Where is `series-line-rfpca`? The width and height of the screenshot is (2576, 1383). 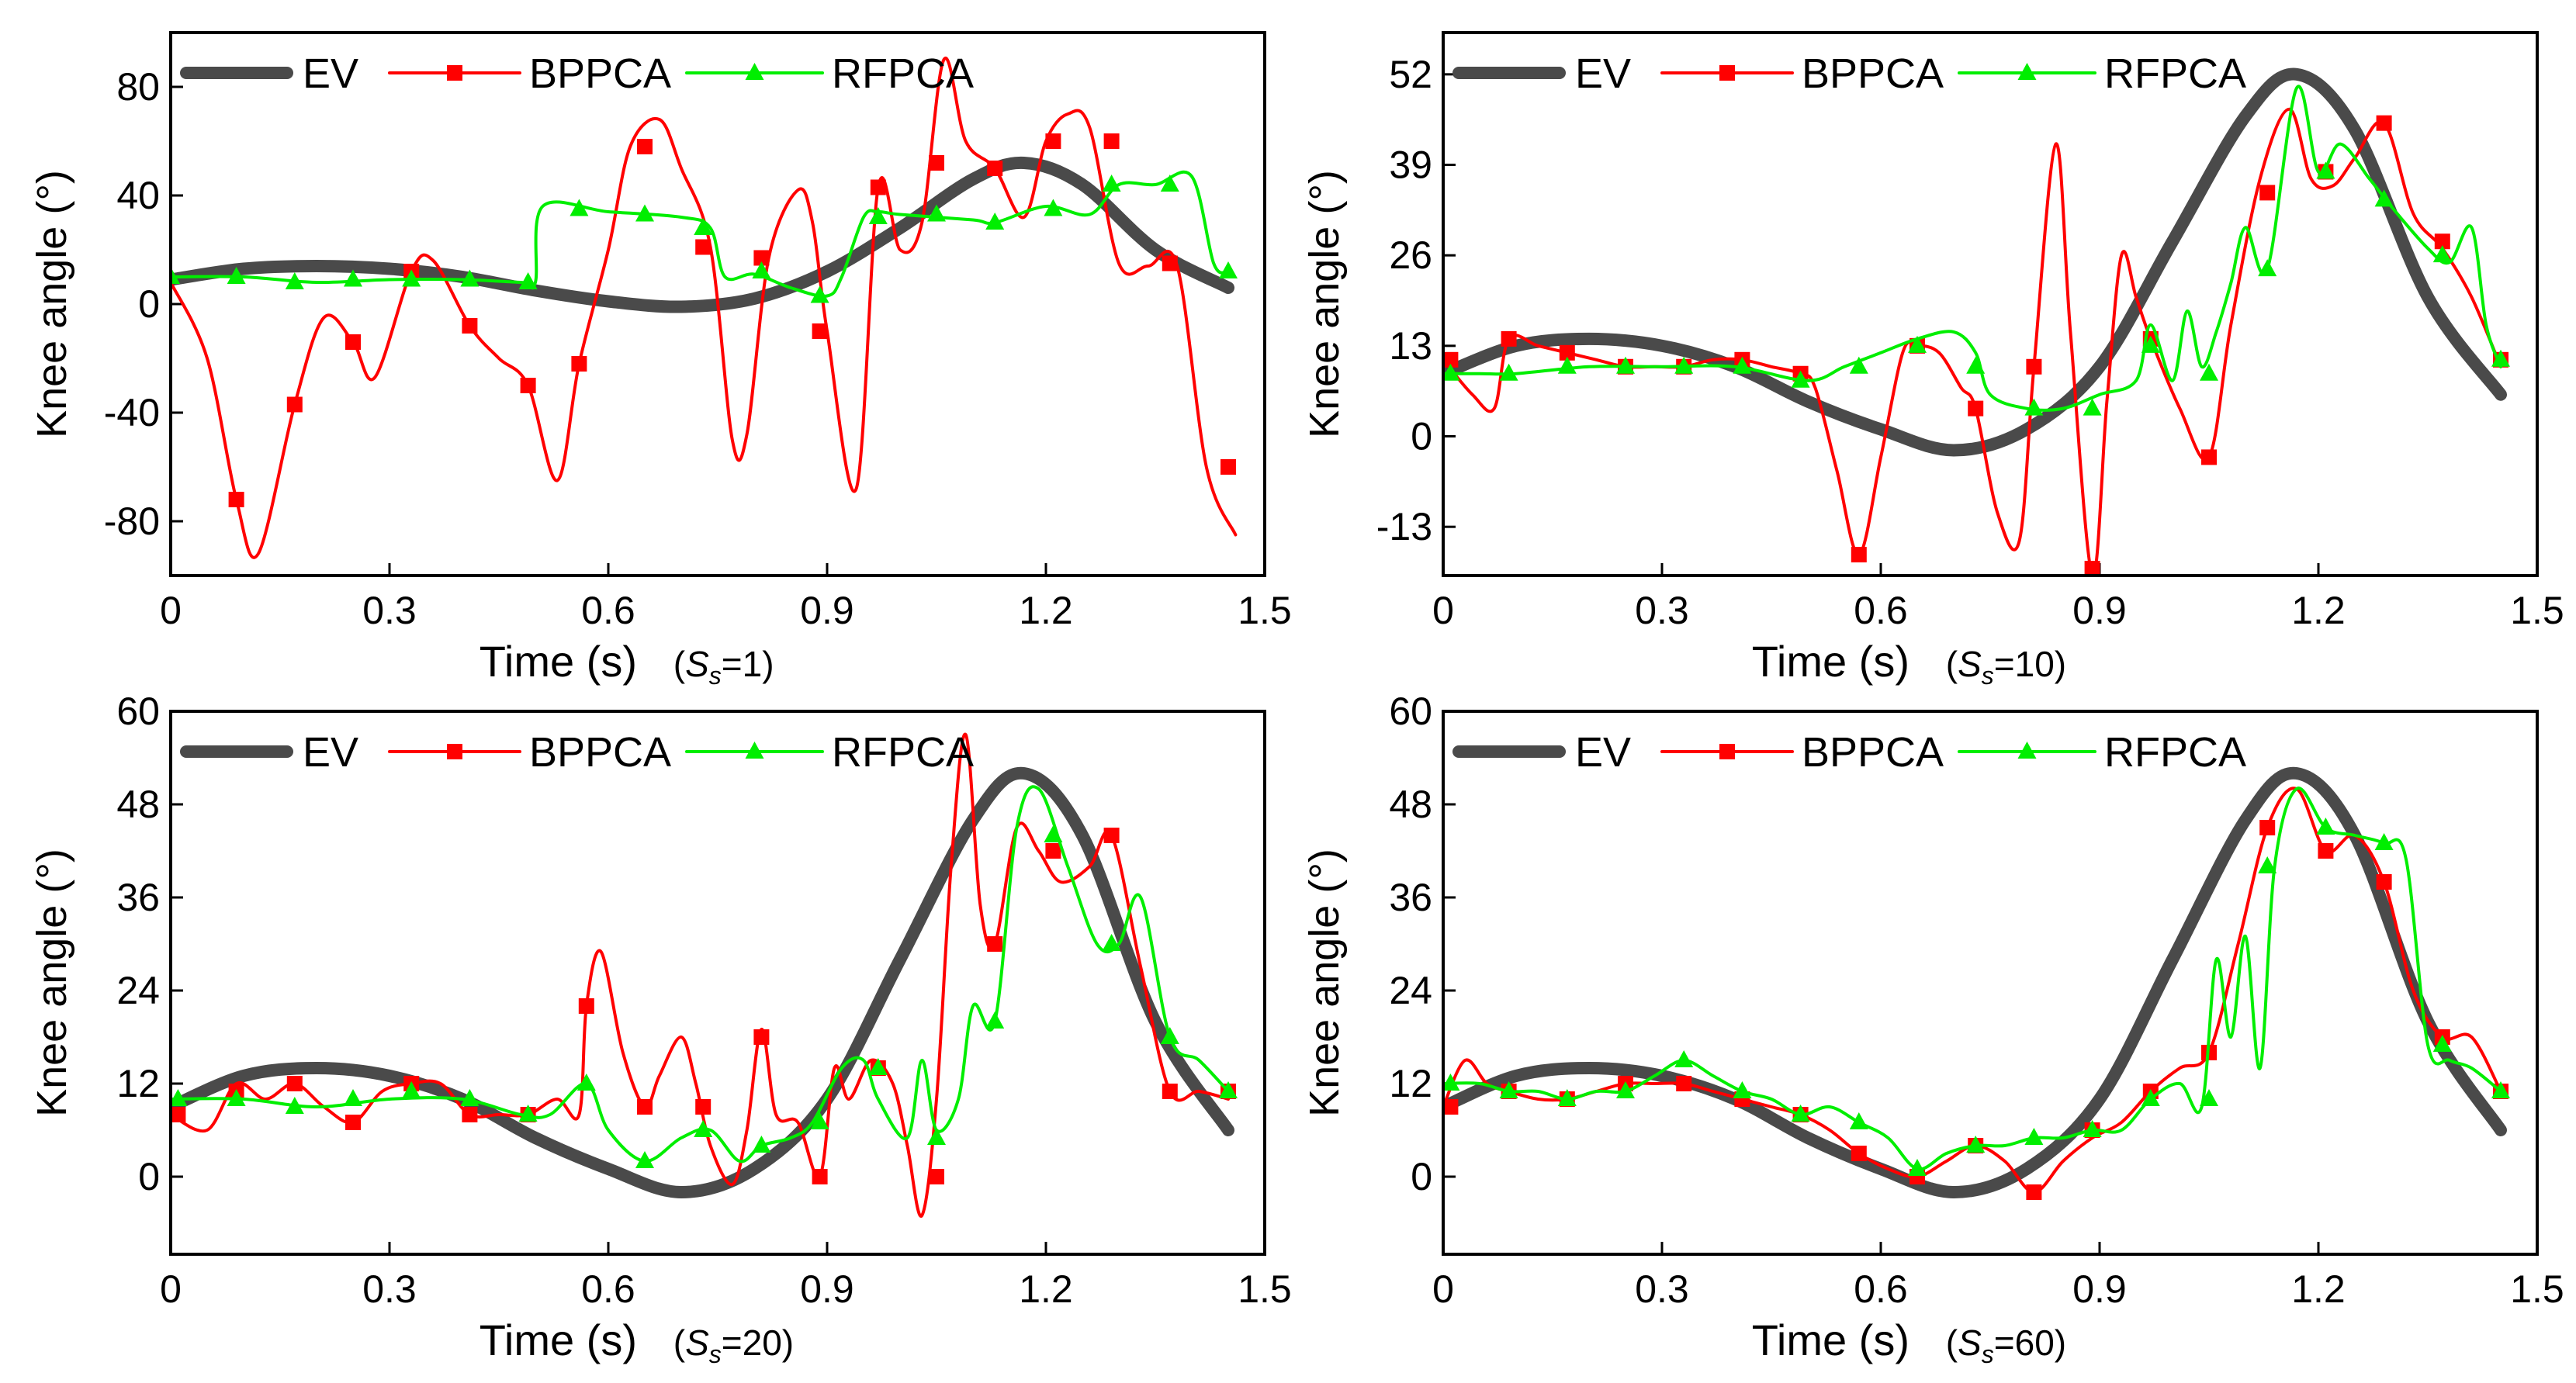 series-line-rfpca is located at coordinates (1972, 248).